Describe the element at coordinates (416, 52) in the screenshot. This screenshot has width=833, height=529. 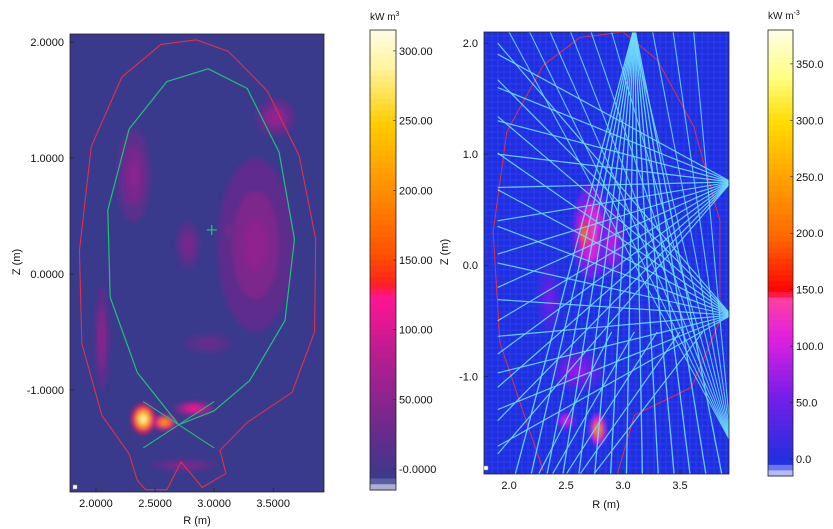
I see `colorbar-label: 300.00` at that location.